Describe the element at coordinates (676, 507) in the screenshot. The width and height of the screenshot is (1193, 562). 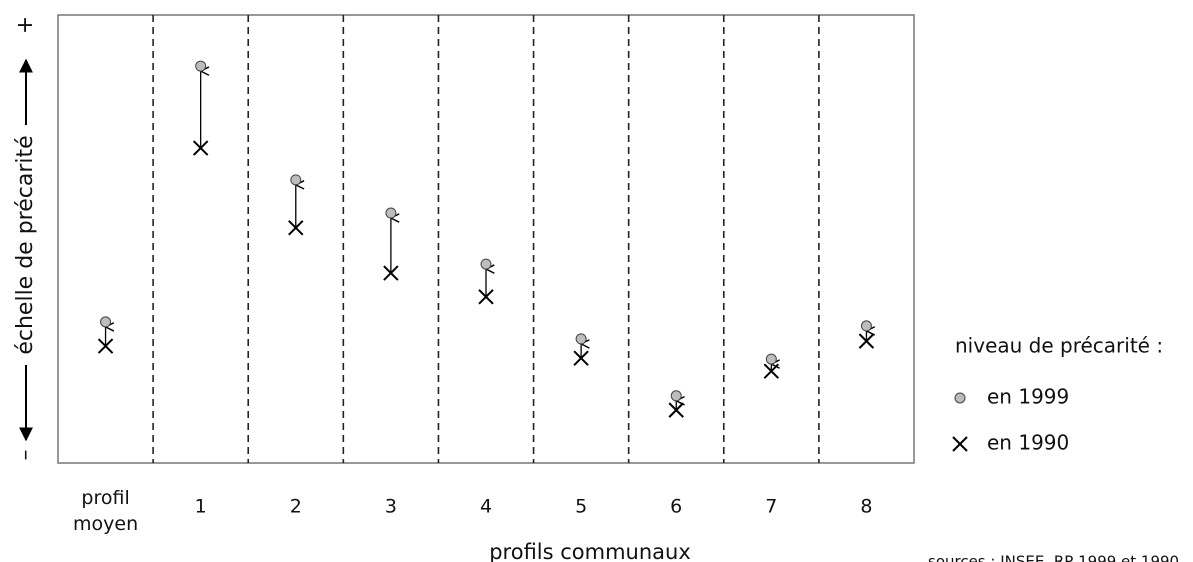
I see `x-tick-label: 6` at that location.